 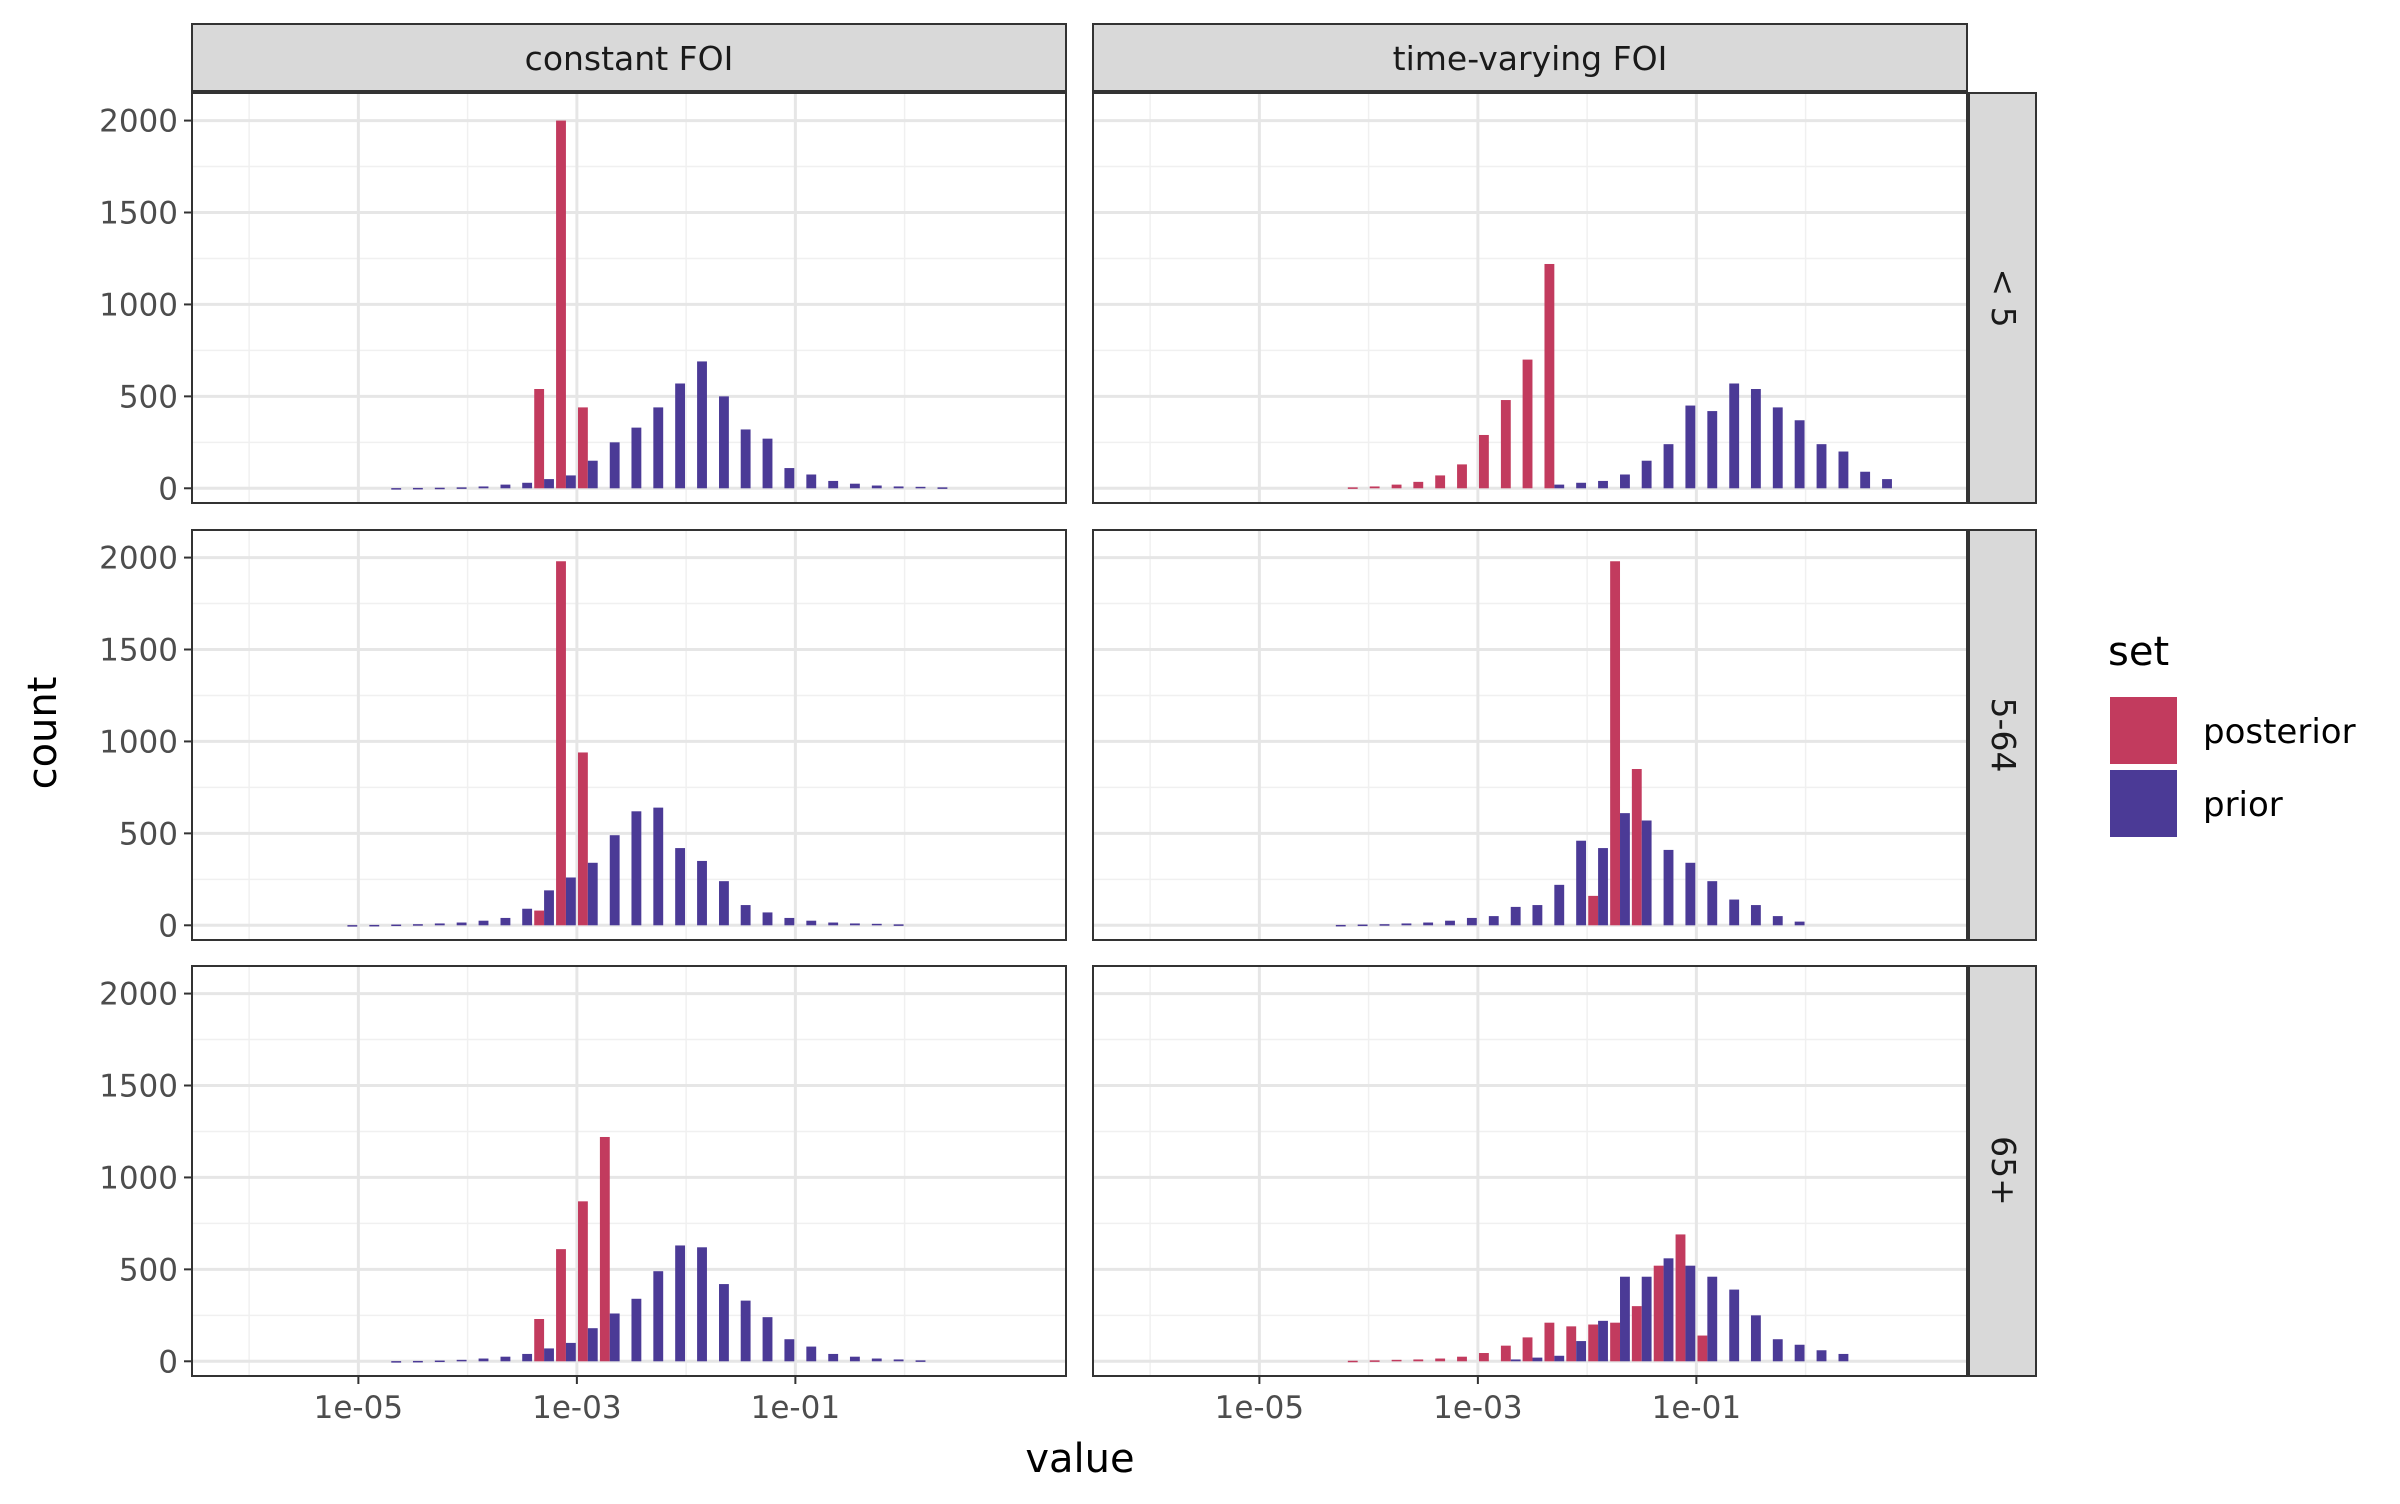 What do you see at coordinates (1530, 58) in the screenshot?
I see `facet-label-col-1: time-varying FOI` at bounding box center [1530, 58].